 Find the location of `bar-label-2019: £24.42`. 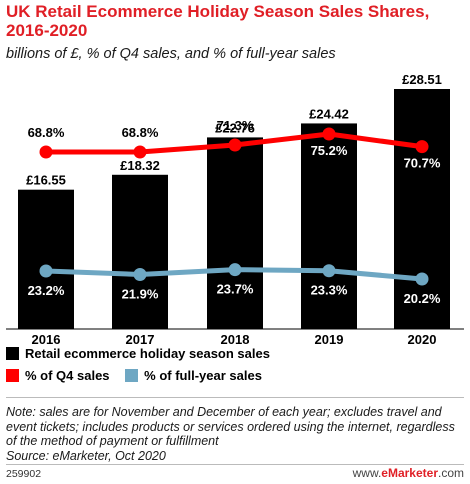

bar-label-2019: £24.42 is located at coordinates (329, 113).